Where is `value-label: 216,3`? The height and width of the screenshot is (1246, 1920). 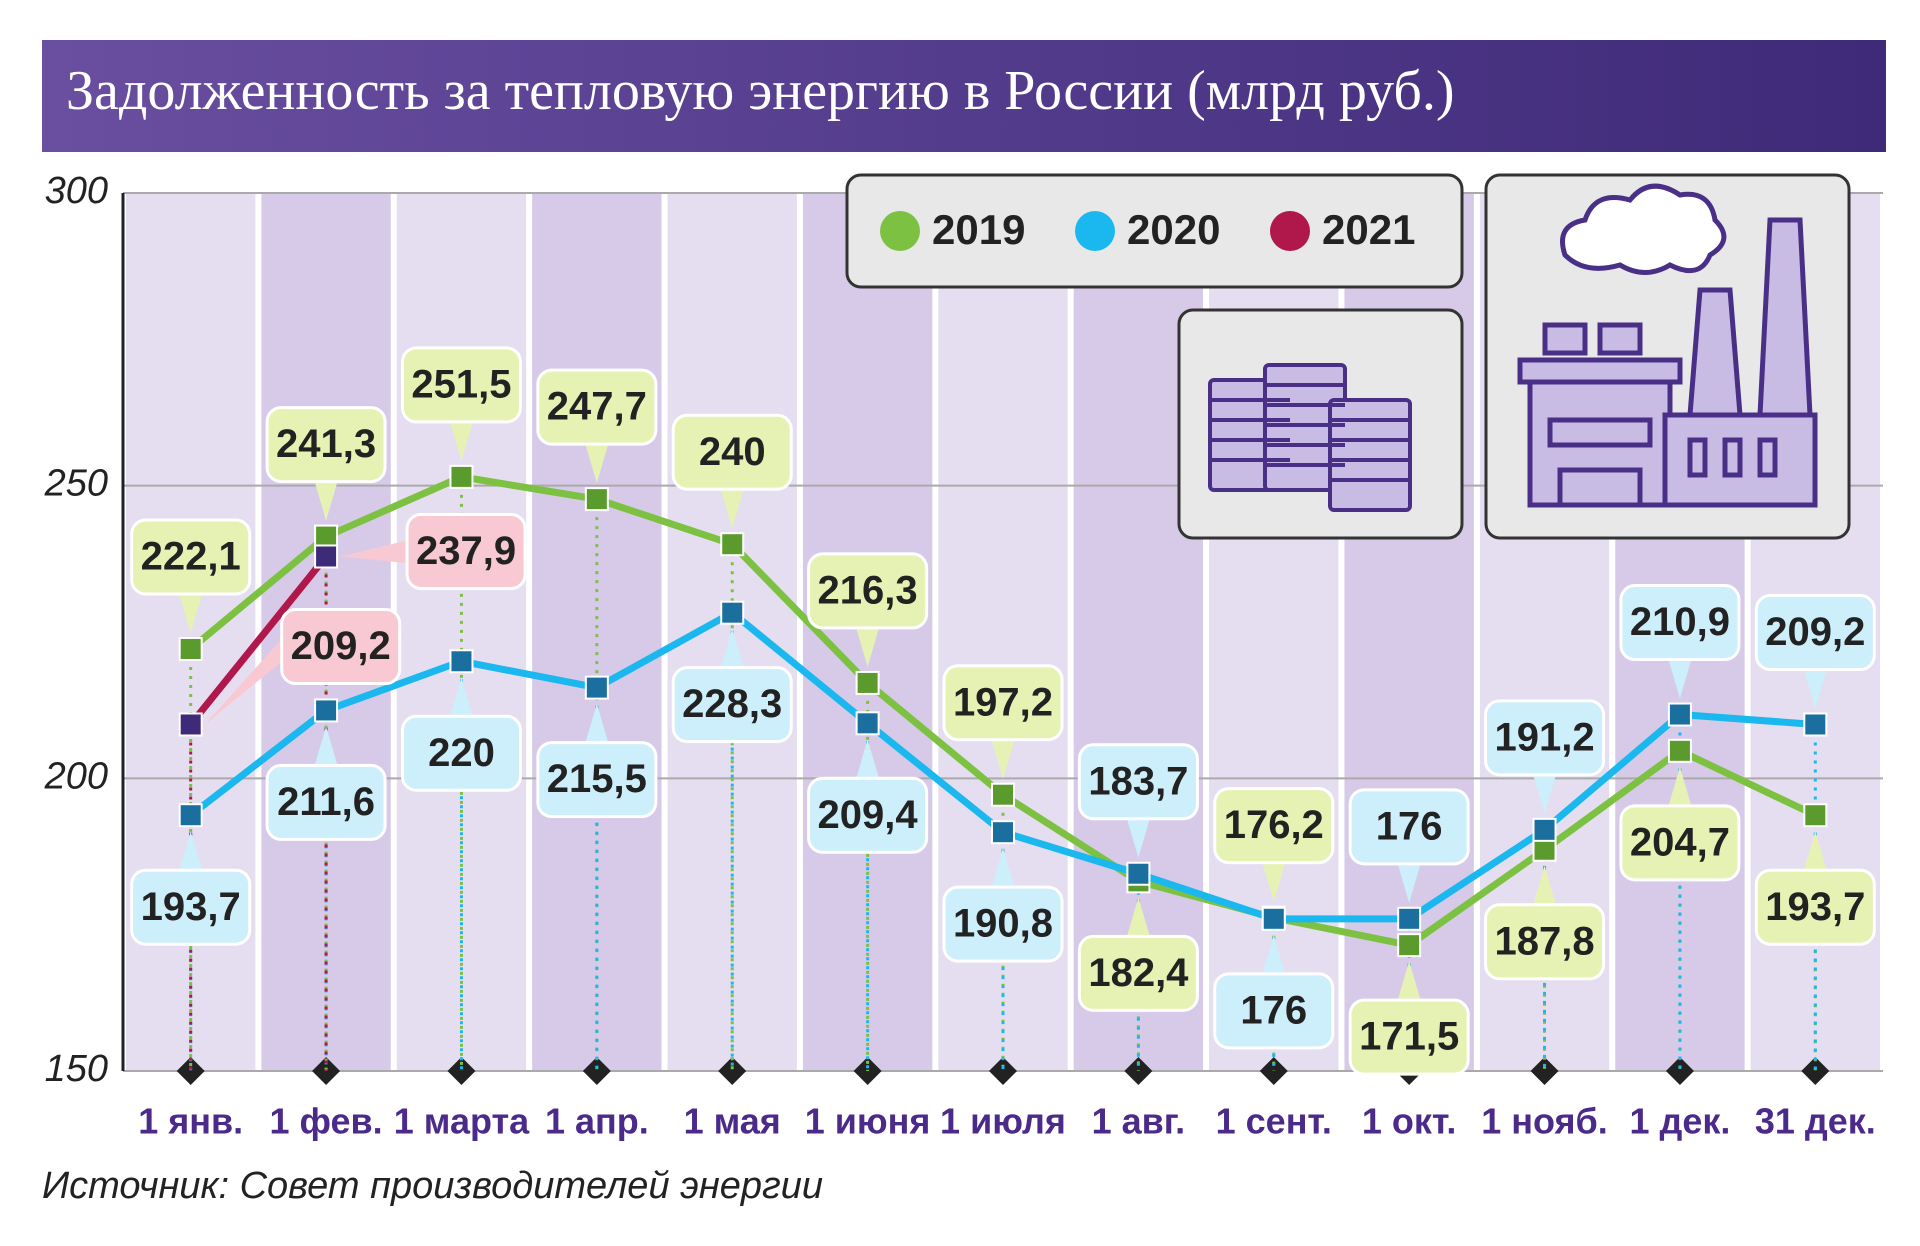
value-label: 216,3 is located at coordinates (868, 590).